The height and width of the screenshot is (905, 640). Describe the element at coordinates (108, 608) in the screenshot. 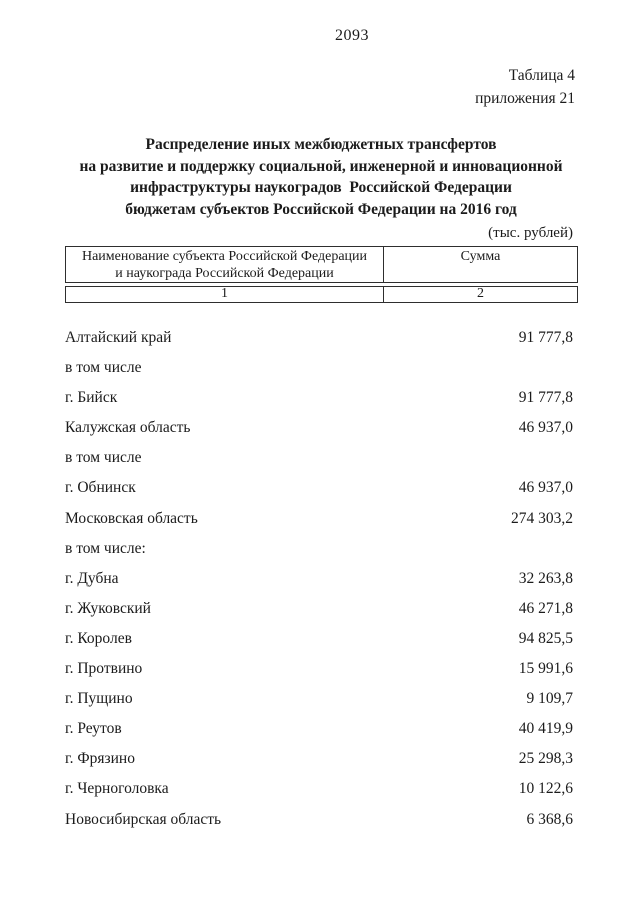

I see `row-name: г. Жуковский` at that location.